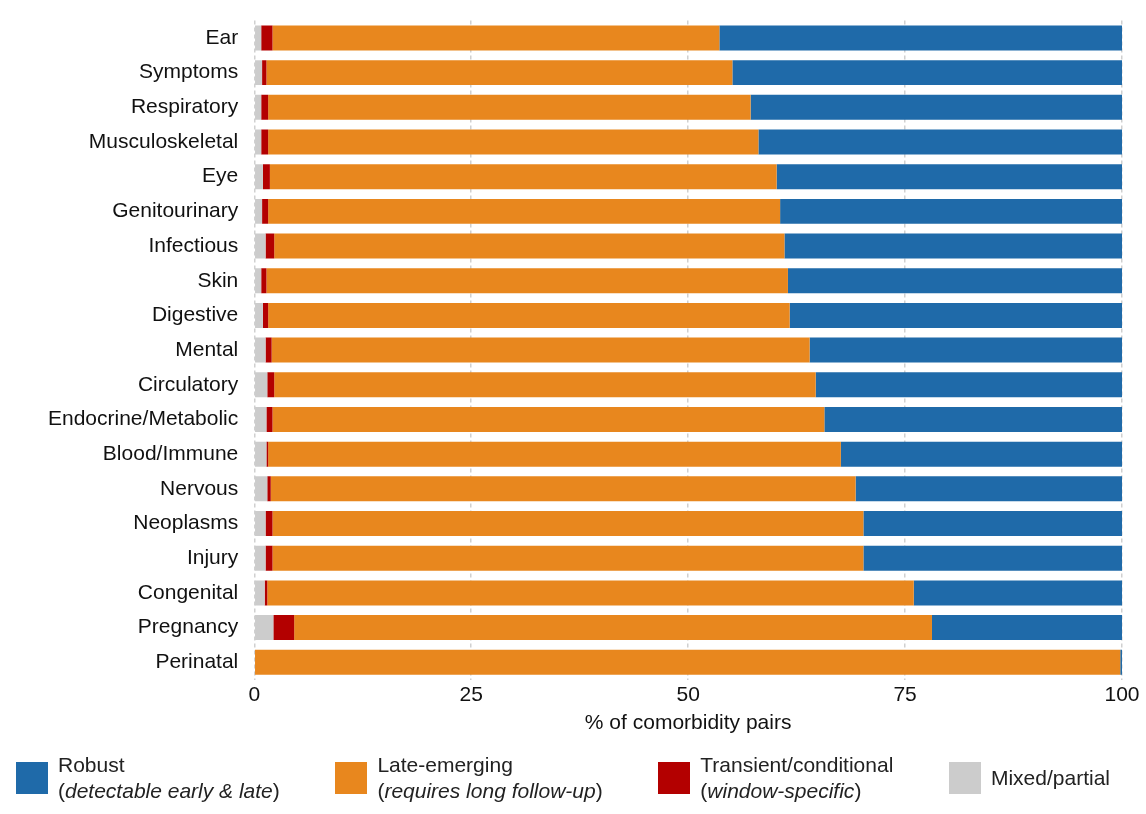 Image resolution: width=1146 pixels, height=814 pixels. Describe the element at coordinates (222, 36) in the screenshot. I see `y-tick-label: Ear` at that location.